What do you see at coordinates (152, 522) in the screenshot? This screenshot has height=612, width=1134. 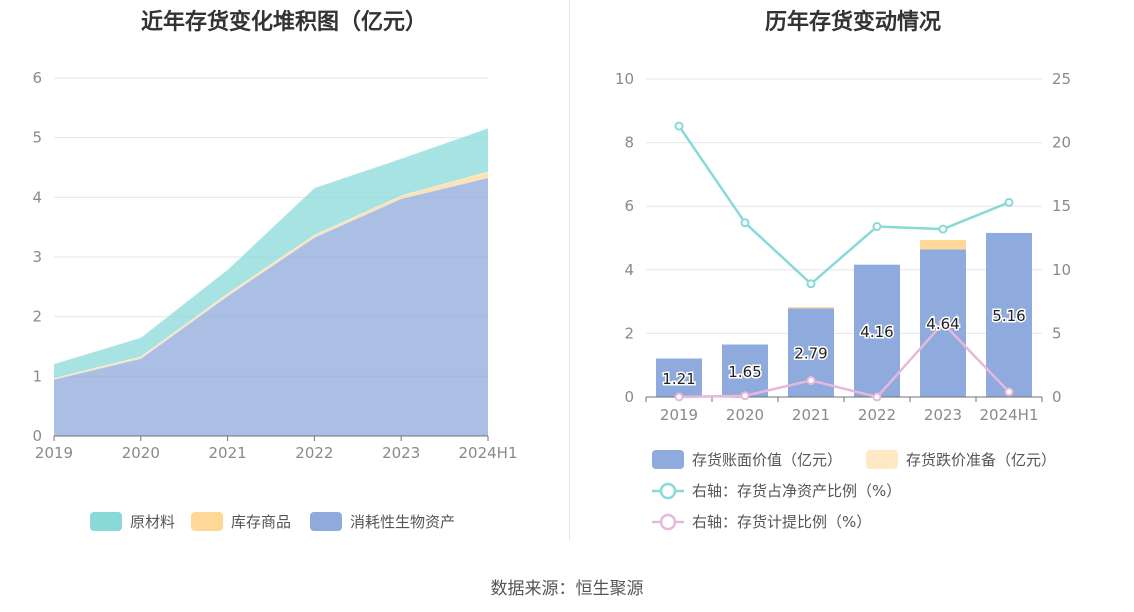 I see `legend-label: 原材料` at bounding box center [152, 522].